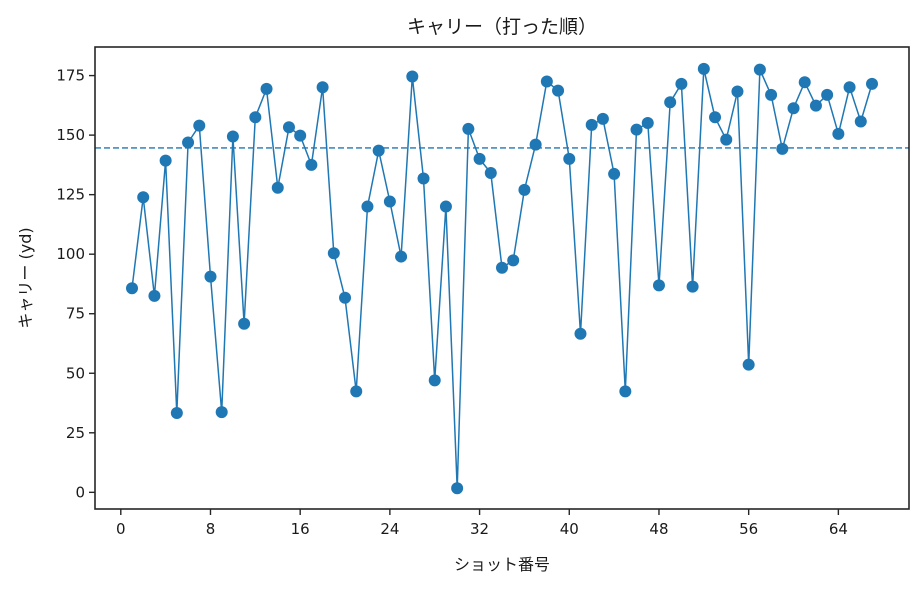 Image resolution: width=924 pixels, height=591 pixels. Describe the element at coordinates (70, 254) in the screenshot. I see `y-tick-label: 100` at that location.